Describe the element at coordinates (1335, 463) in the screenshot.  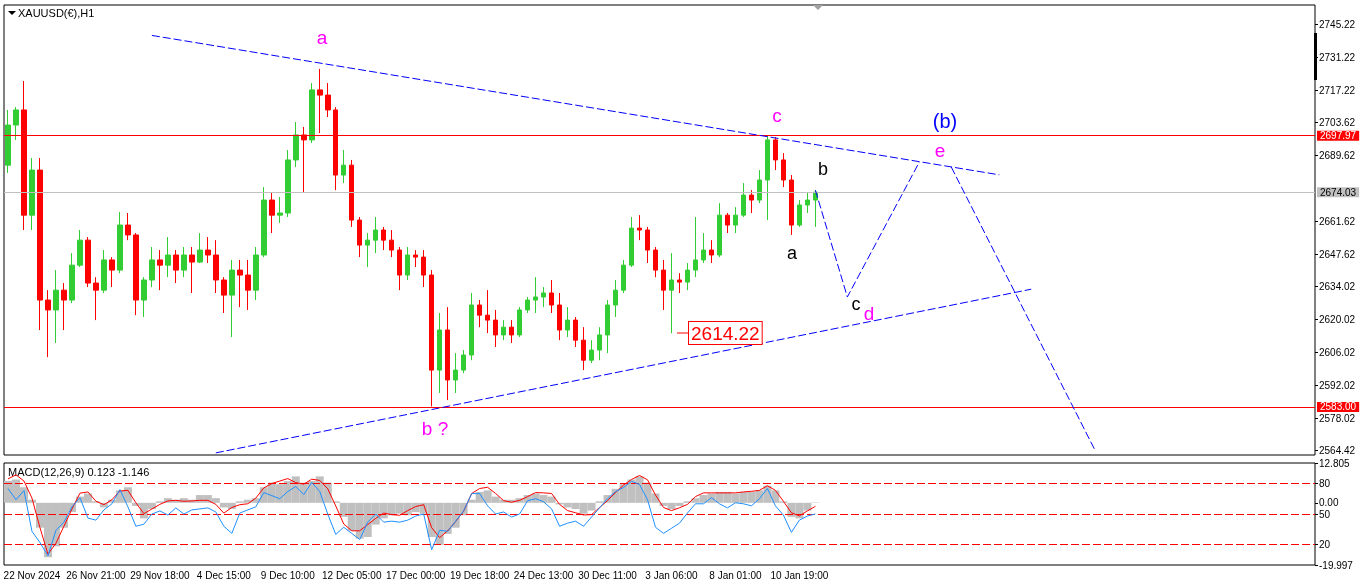
I see `y-tick-label: 12.805` at that location.